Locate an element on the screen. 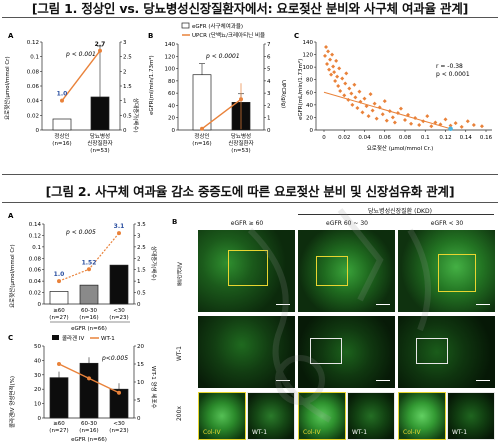  series-line: 1.0 1.52 3.1 is located at coordinates (89, 253).